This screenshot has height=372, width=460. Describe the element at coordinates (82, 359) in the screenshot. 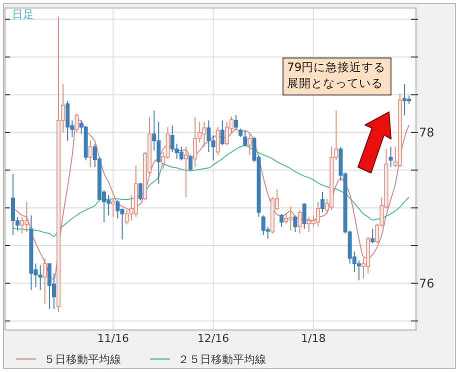

I see `legend-label: ５日移動平均線` at that location.